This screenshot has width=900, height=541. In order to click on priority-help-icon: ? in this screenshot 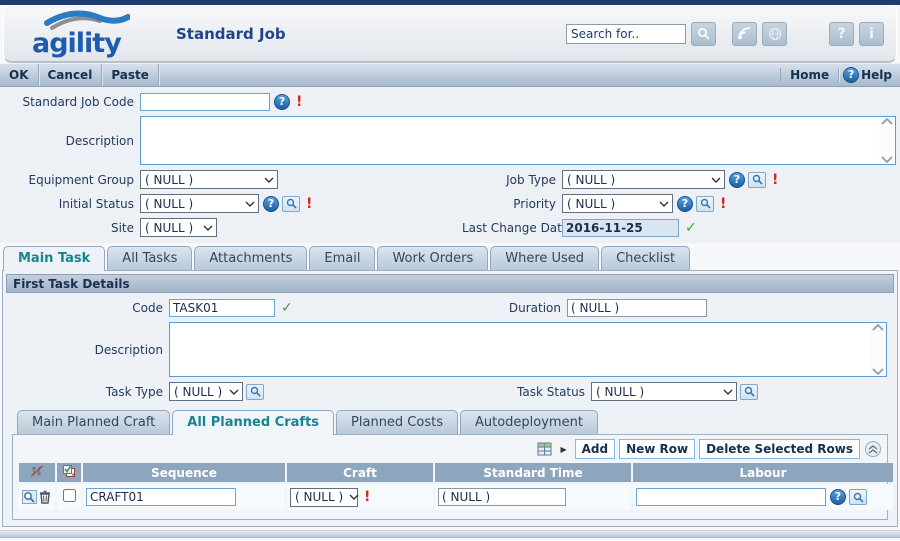, I will do `click(685, 203)`.